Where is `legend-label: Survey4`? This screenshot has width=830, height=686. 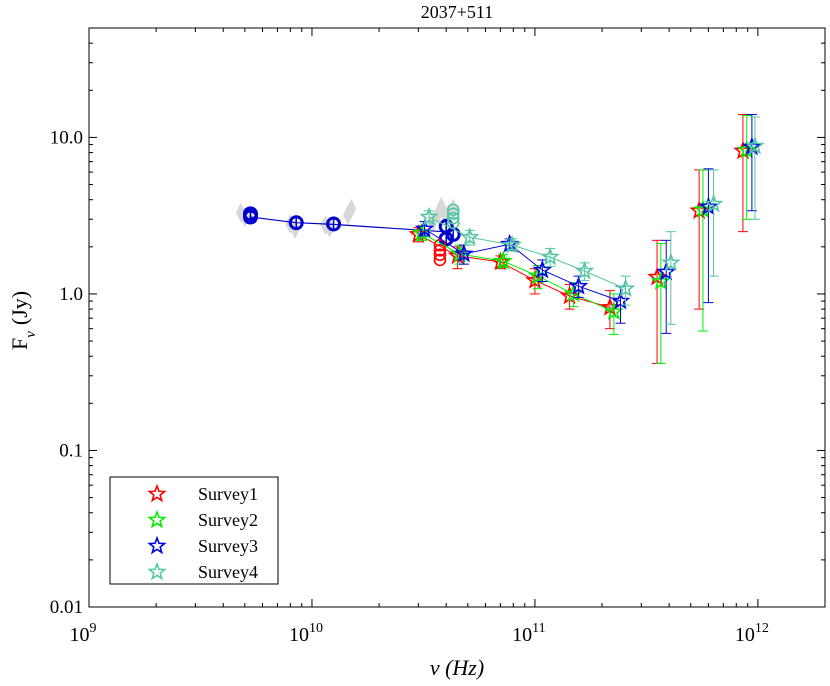 legend-label: Survey4 is located at coordinates (228, 572).